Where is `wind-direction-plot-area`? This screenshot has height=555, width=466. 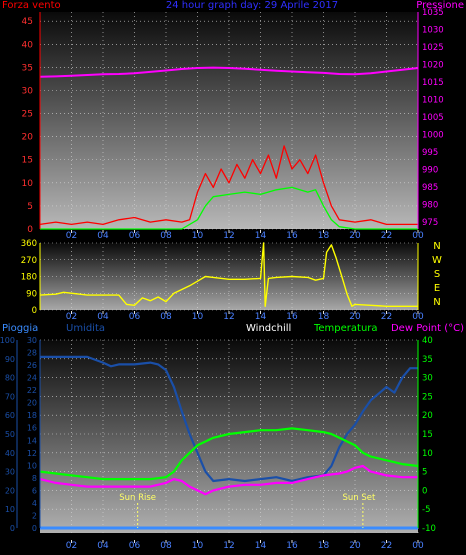 wind-direction-plot-area is located at coordinates (229, 276).